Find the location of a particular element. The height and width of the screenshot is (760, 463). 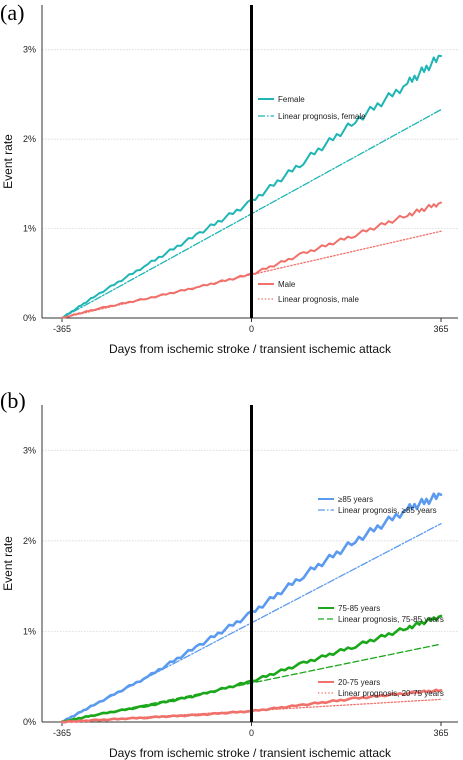

legend-label: Linear prognosis, female is located at coordinates (322, 116).